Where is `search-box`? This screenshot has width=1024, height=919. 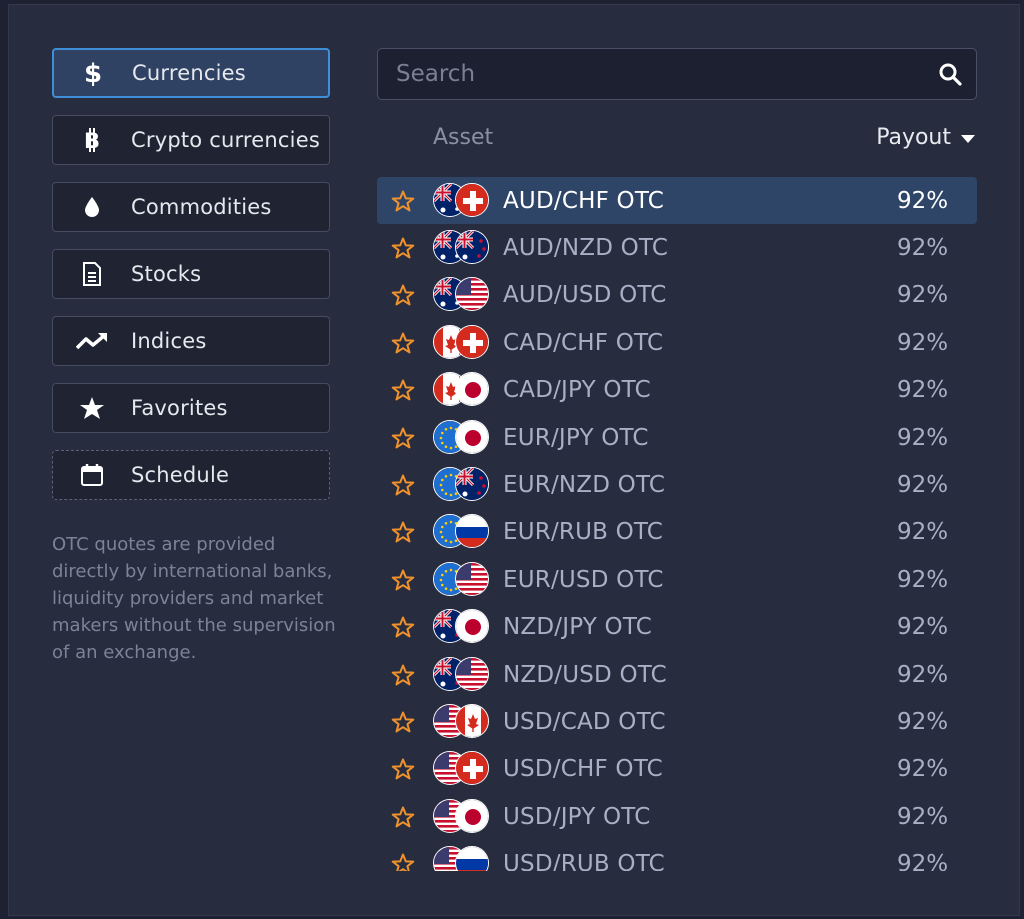
search-box is located at coordinates (677, 74).